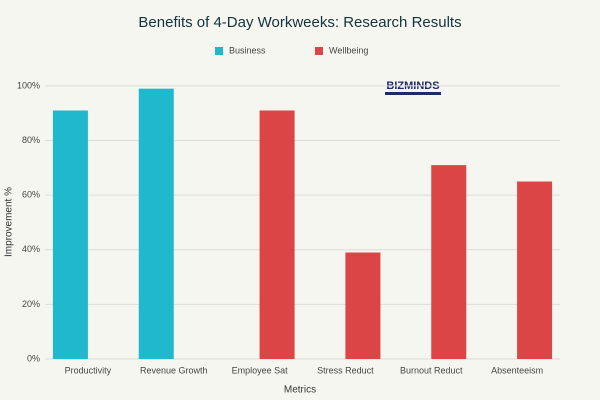 This screenshot has height=400, width=600. What do you see at coordinates (345, 370) in the screenshot?
I see `x-tick-label: Stress Reduct` at bounding box center [345, 370].